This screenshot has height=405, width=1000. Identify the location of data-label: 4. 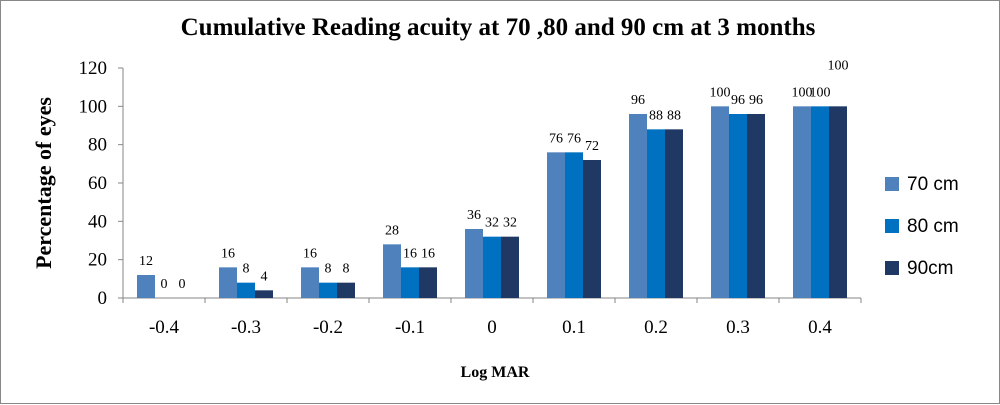
(264, 276).